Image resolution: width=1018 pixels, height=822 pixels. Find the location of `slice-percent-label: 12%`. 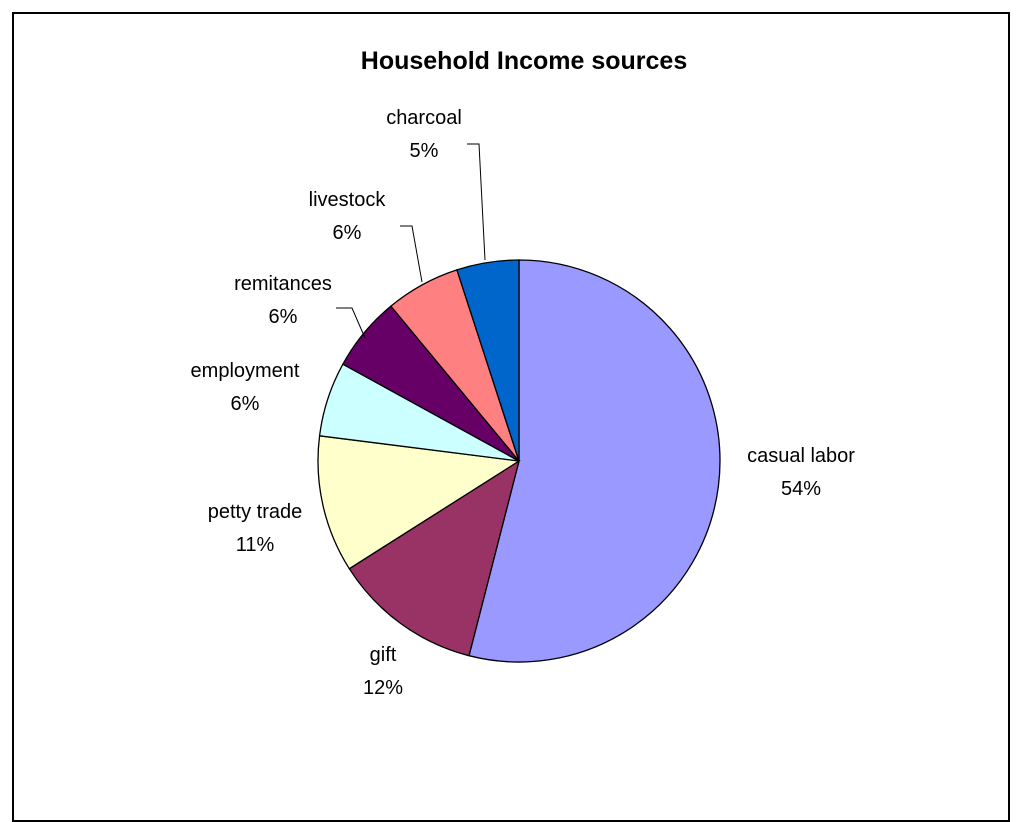

slice-percent-label: 12% is located at coordinates (383, 688).